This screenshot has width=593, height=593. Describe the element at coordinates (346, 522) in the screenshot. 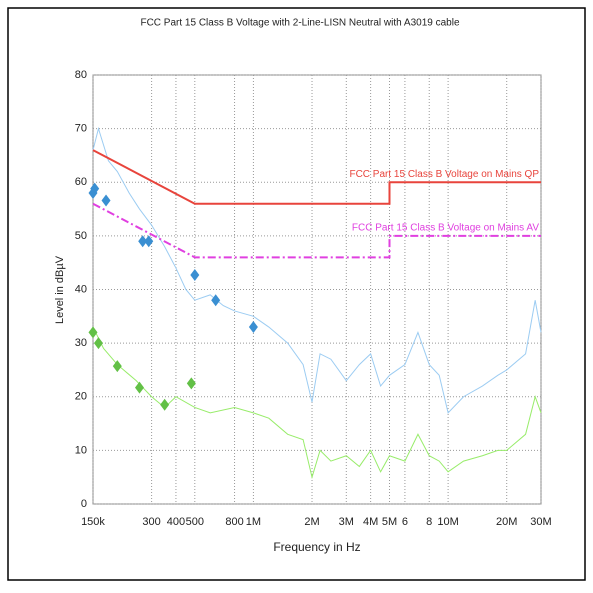

I see `x-tick-label: 3M` at that location.